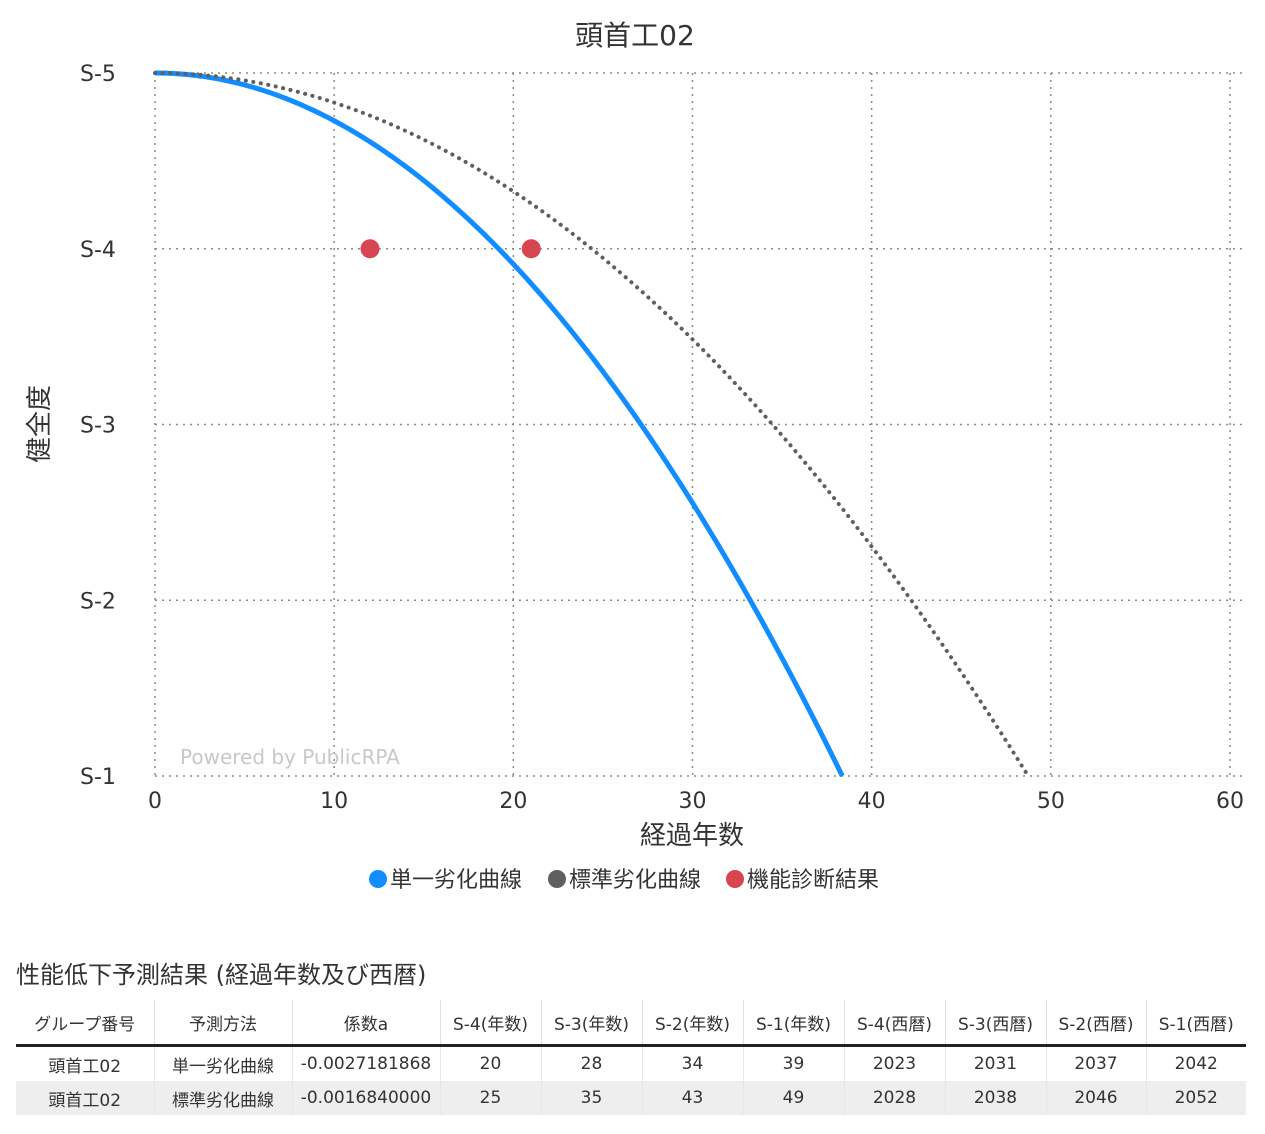 The height and width of the screenshot is (1134, 1265). What do you see at coordinates (635, 880) in the screenshot?
I see `legend-label: 標準劣化曲線` at bounding box center [635, 880].